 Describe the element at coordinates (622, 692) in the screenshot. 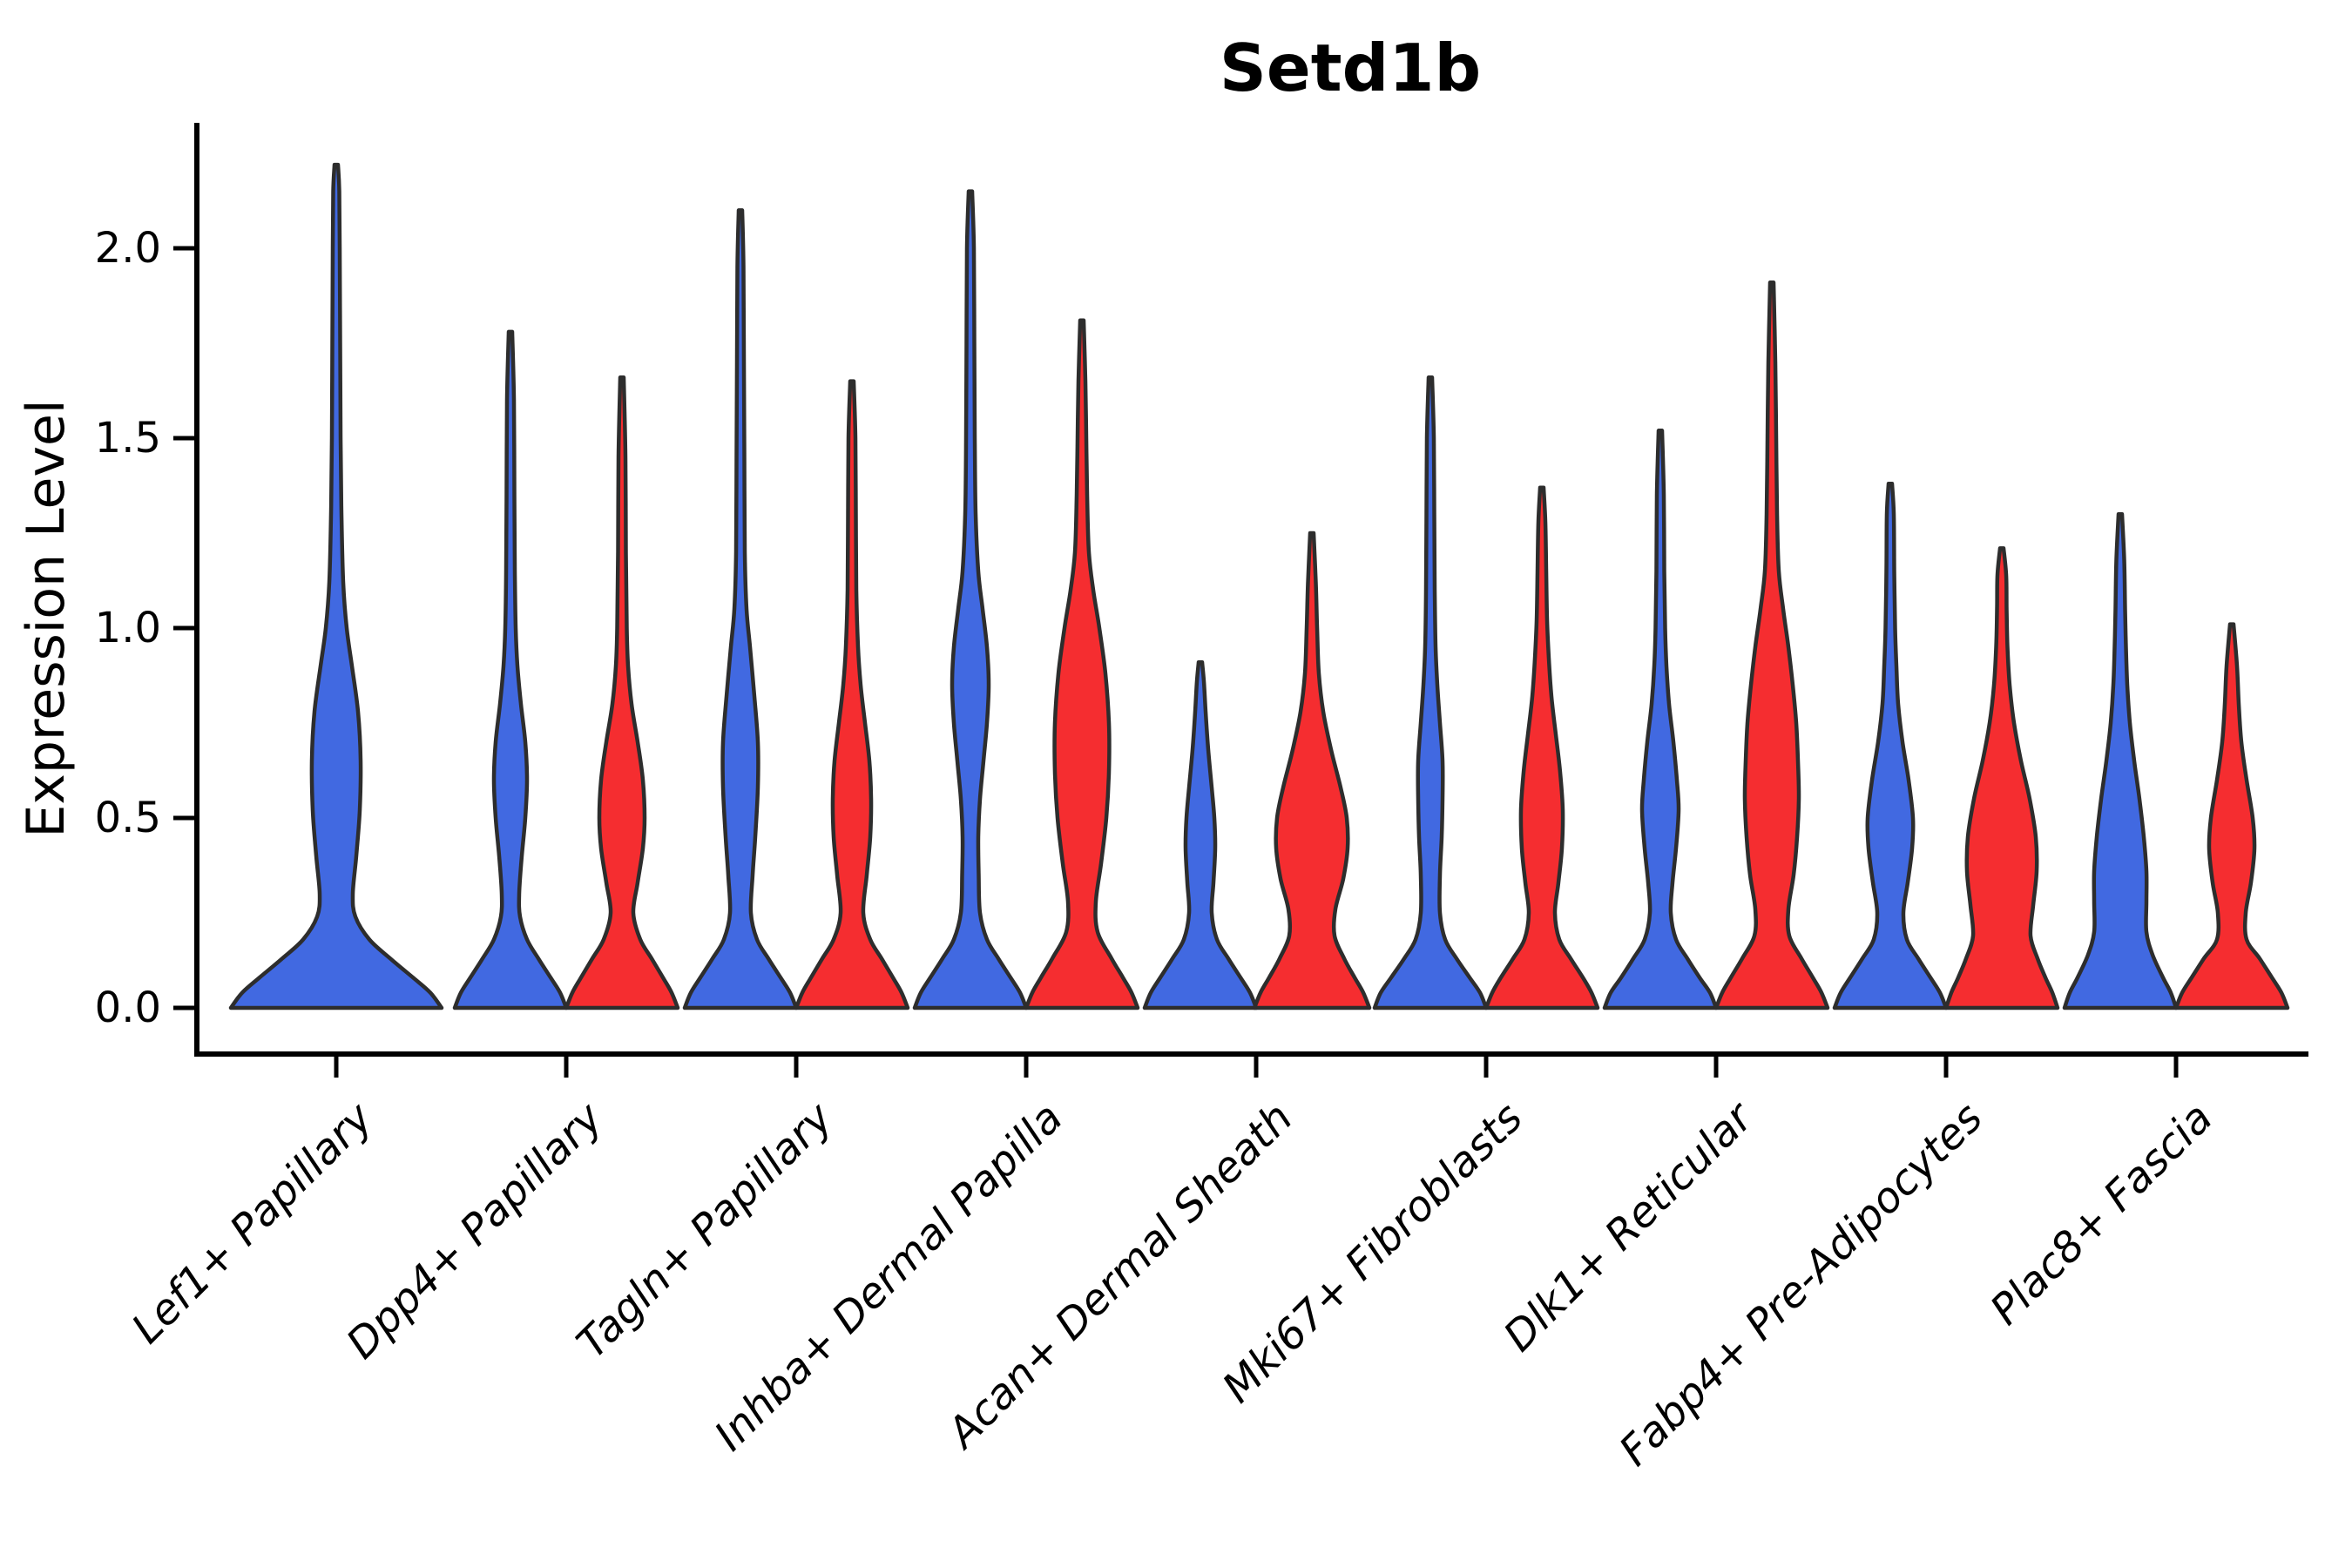

I see `violin-dpp4-papillary-red` at that location.